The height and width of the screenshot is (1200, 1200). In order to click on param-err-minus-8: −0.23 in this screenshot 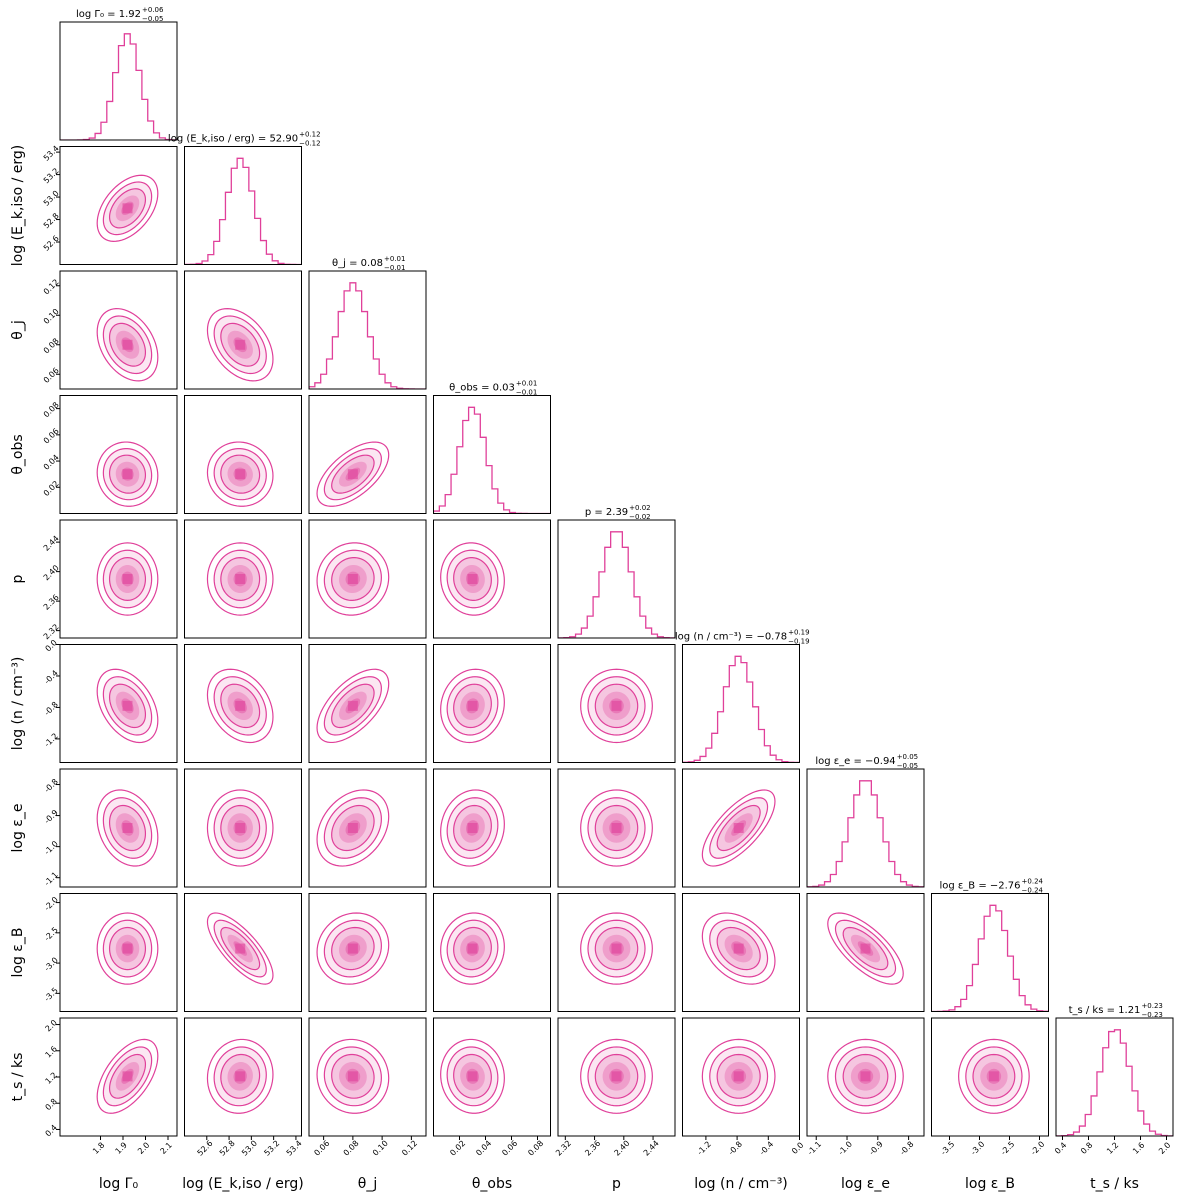, I will do `click(1151, 1015)`.